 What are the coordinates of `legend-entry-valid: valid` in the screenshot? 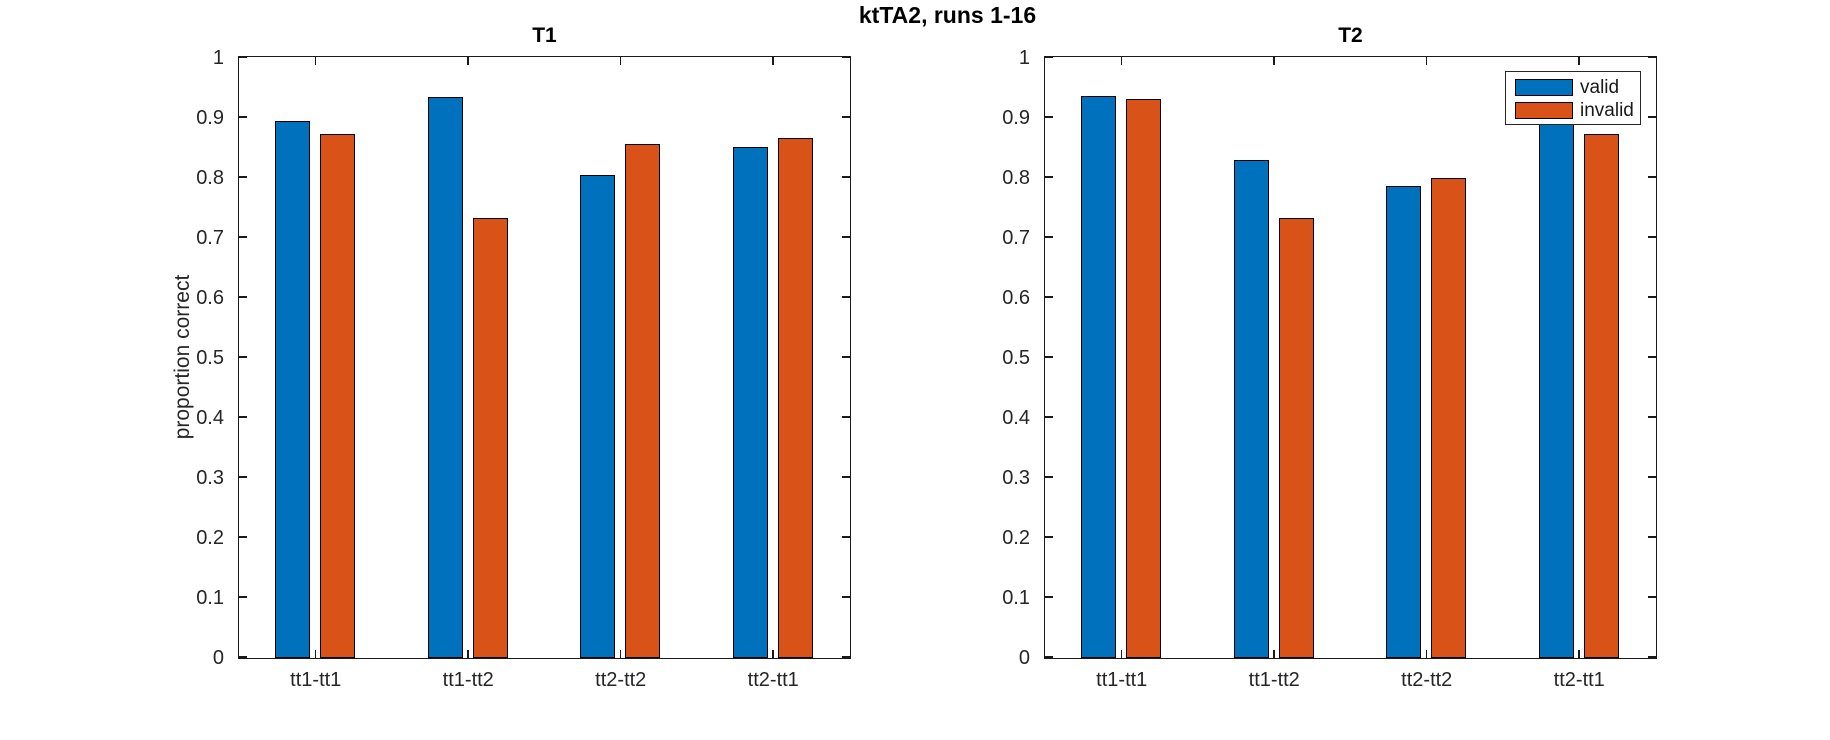 It's located at (1577, 87).